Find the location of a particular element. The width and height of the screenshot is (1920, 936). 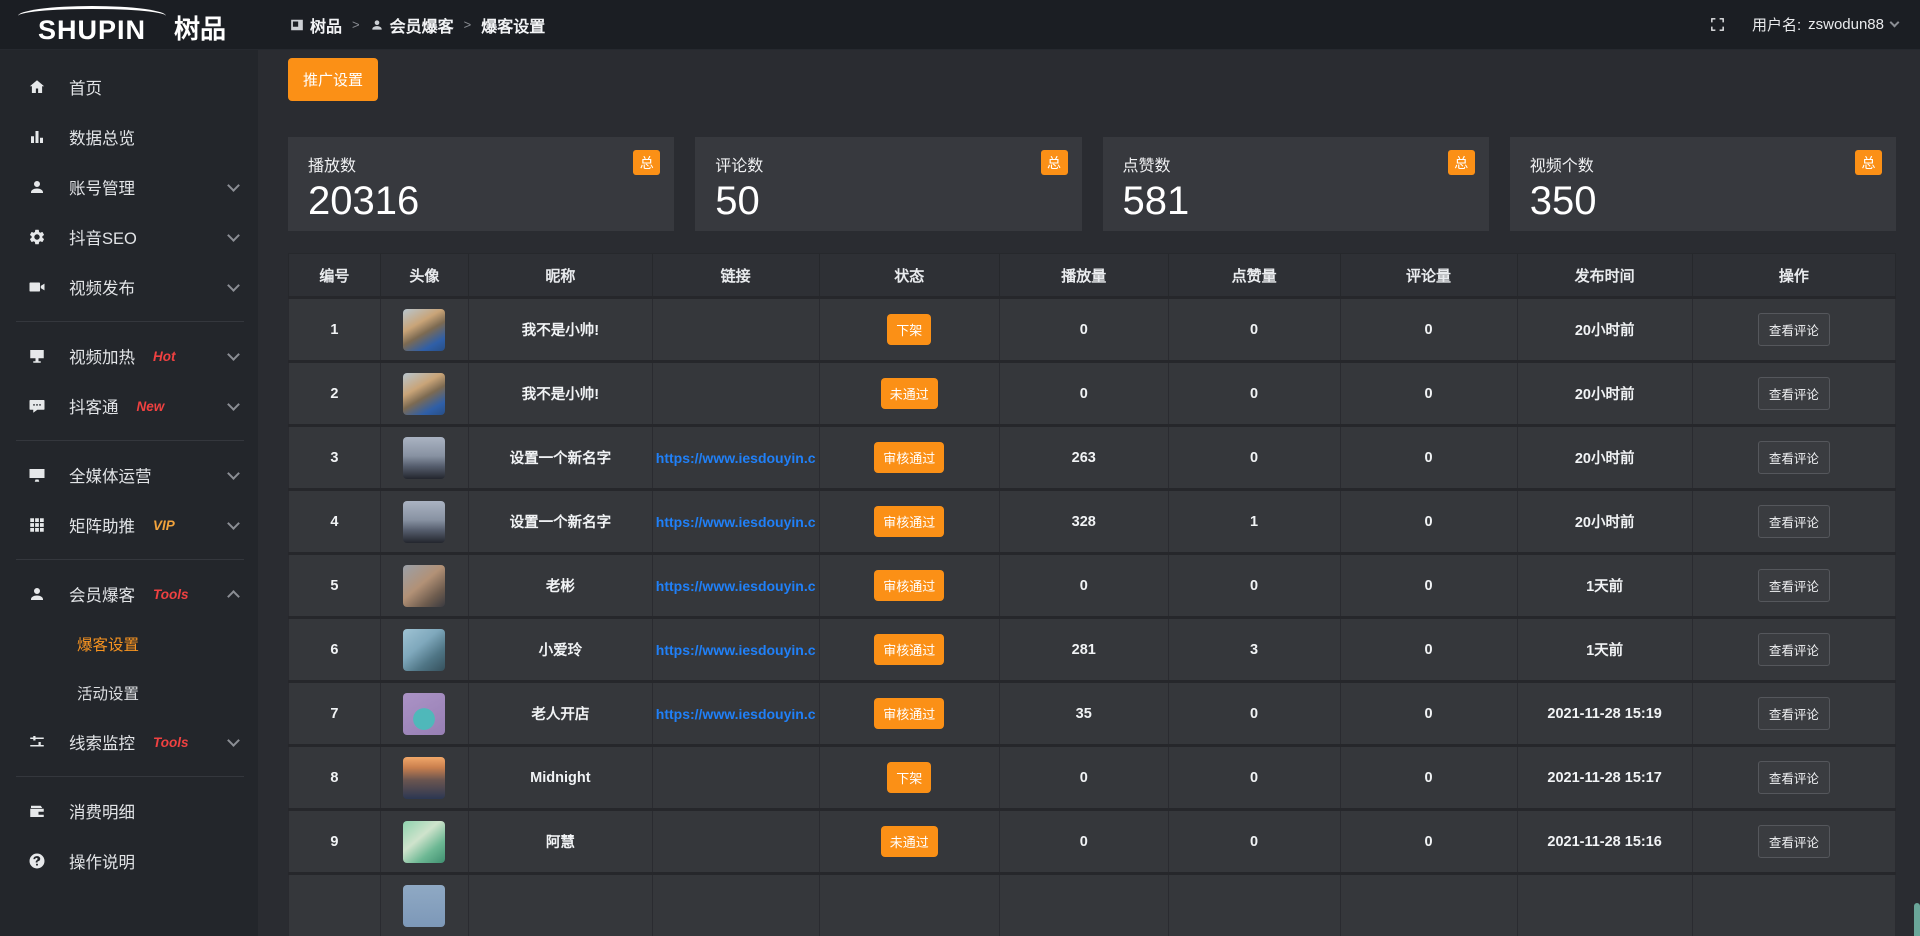

logo-arc is located at coordinates (92, 10).